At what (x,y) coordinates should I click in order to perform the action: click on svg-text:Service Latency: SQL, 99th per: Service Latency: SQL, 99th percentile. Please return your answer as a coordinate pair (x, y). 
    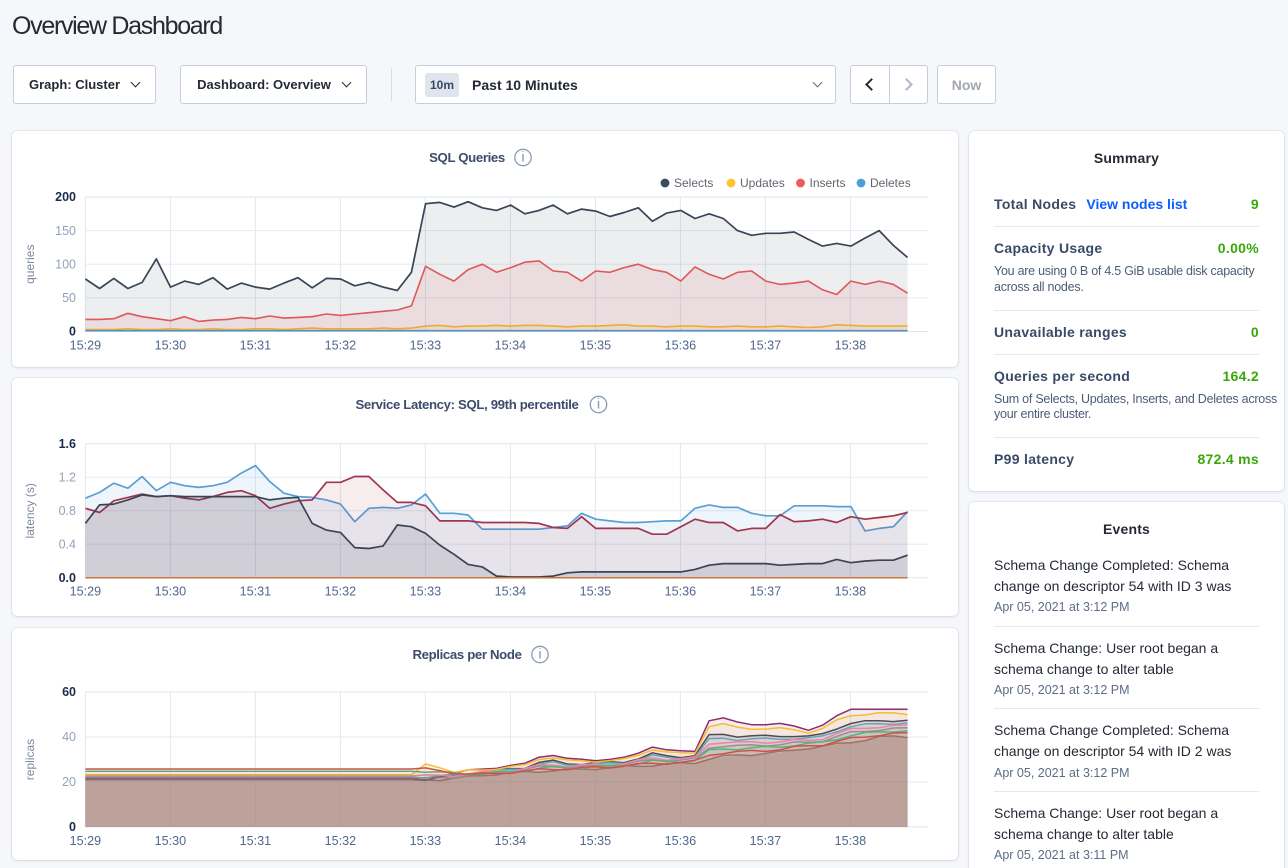
    Looking at the image, I should click on (466, 404).